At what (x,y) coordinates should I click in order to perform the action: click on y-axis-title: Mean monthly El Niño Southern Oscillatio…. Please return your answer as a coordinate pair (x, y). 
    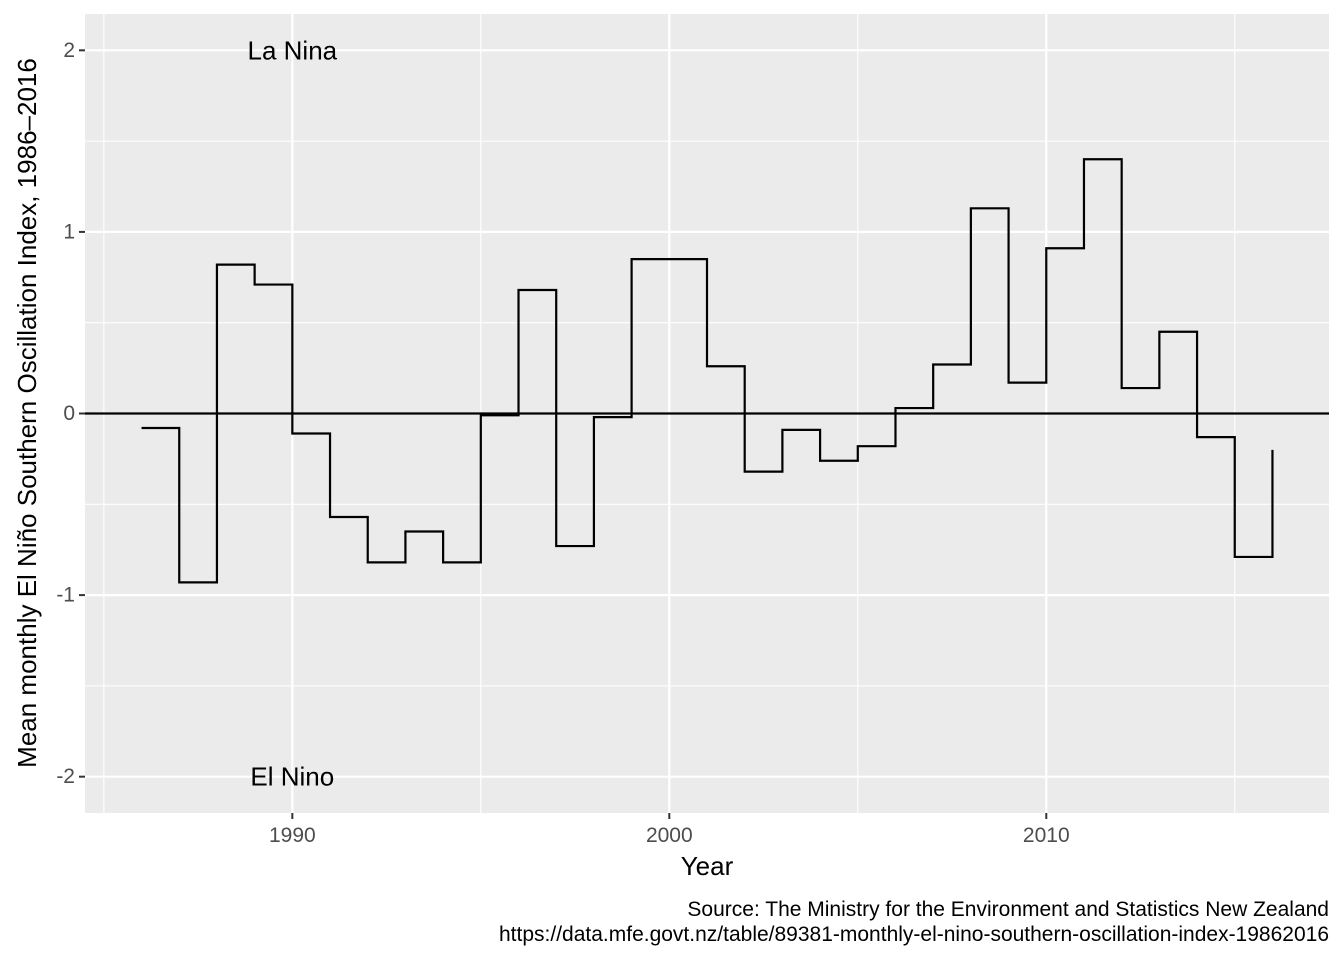
    Looking at the image, I should click on (27, 413).